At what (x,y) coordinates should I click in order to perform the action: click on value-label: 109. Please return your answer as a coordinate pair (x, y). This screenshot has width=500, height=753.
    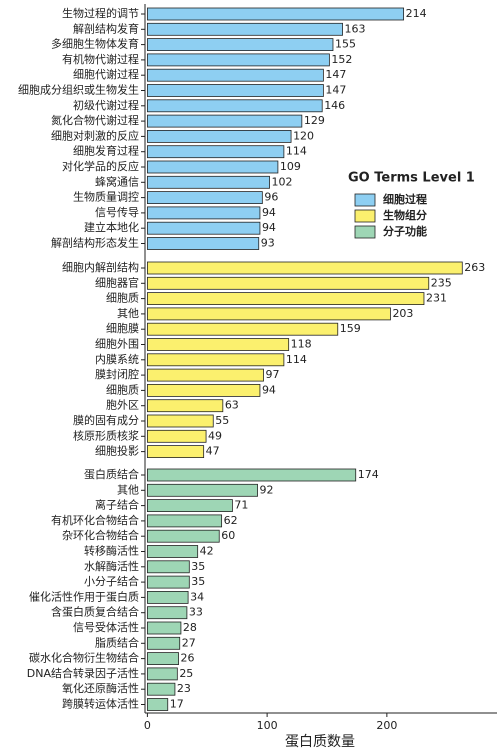
    Looking at the image, I should click on (290, 166).